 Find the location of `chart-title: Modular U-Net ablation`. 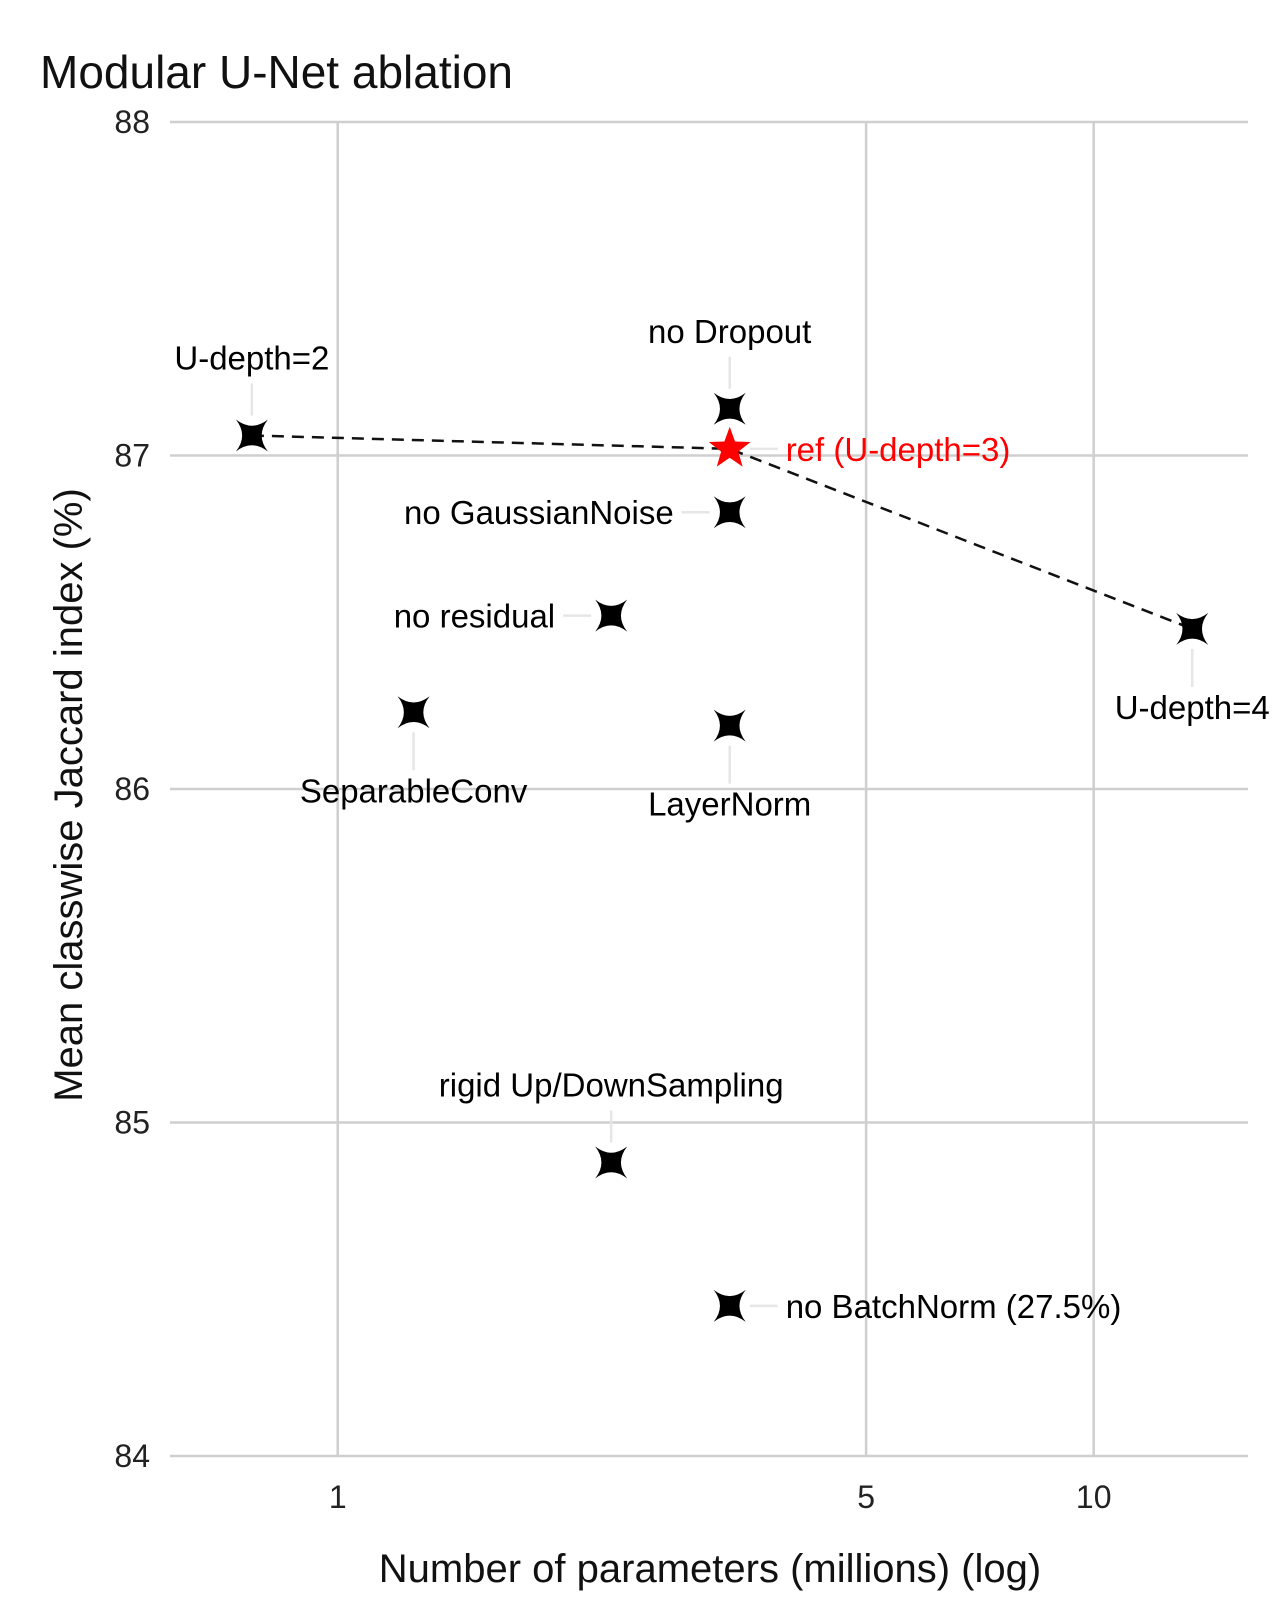

chart-title: Modular U-Net ablation is located at coordinates (276, 72).